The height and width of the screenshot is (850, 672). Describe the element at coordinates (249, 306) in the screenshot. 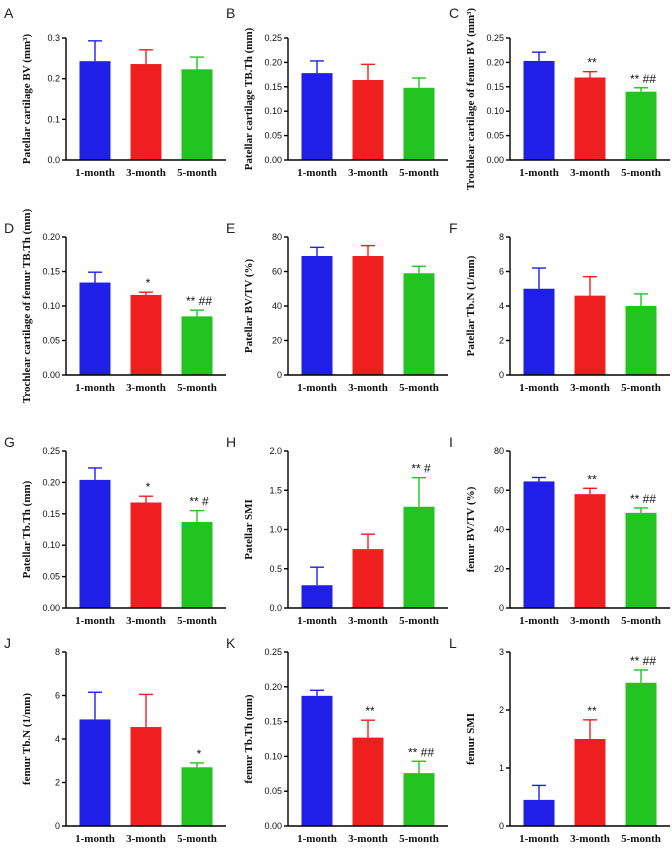

I see `y-axis-label: Patellar BV/TV (%)` at that location.